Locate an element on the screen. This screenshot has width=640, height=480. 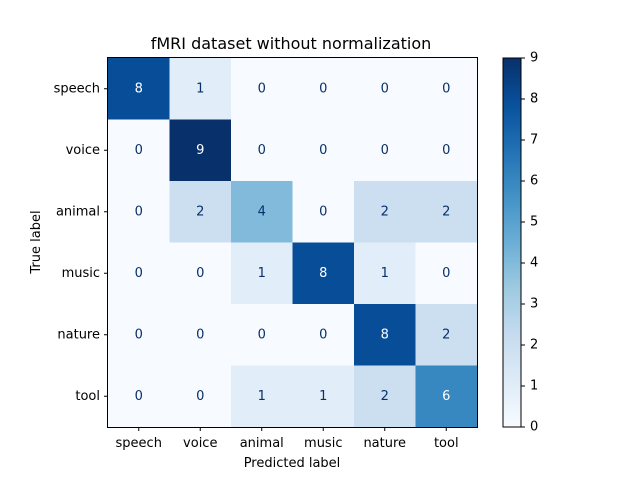
x-tick-label: speech is located at coordinates (139, 443).